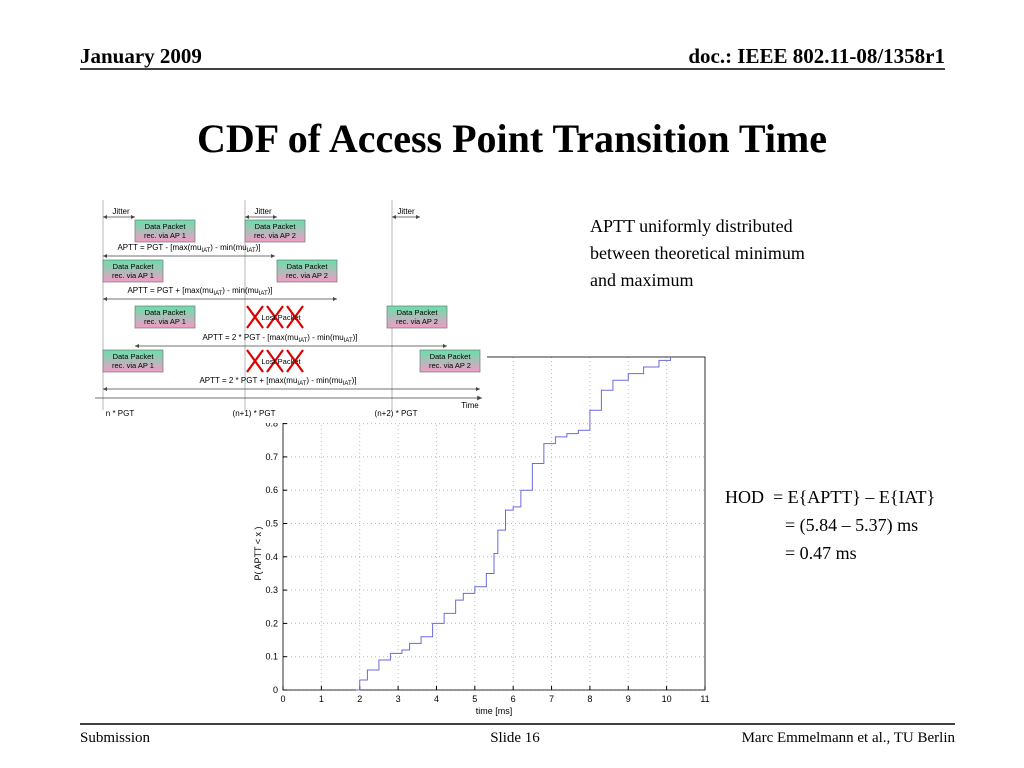 This screenshot has width=1024, height=768. What do you see at coordinates (282, 699) in the screenshot?
I see `x-tick-label: 0` at bounding box center [282, 699].